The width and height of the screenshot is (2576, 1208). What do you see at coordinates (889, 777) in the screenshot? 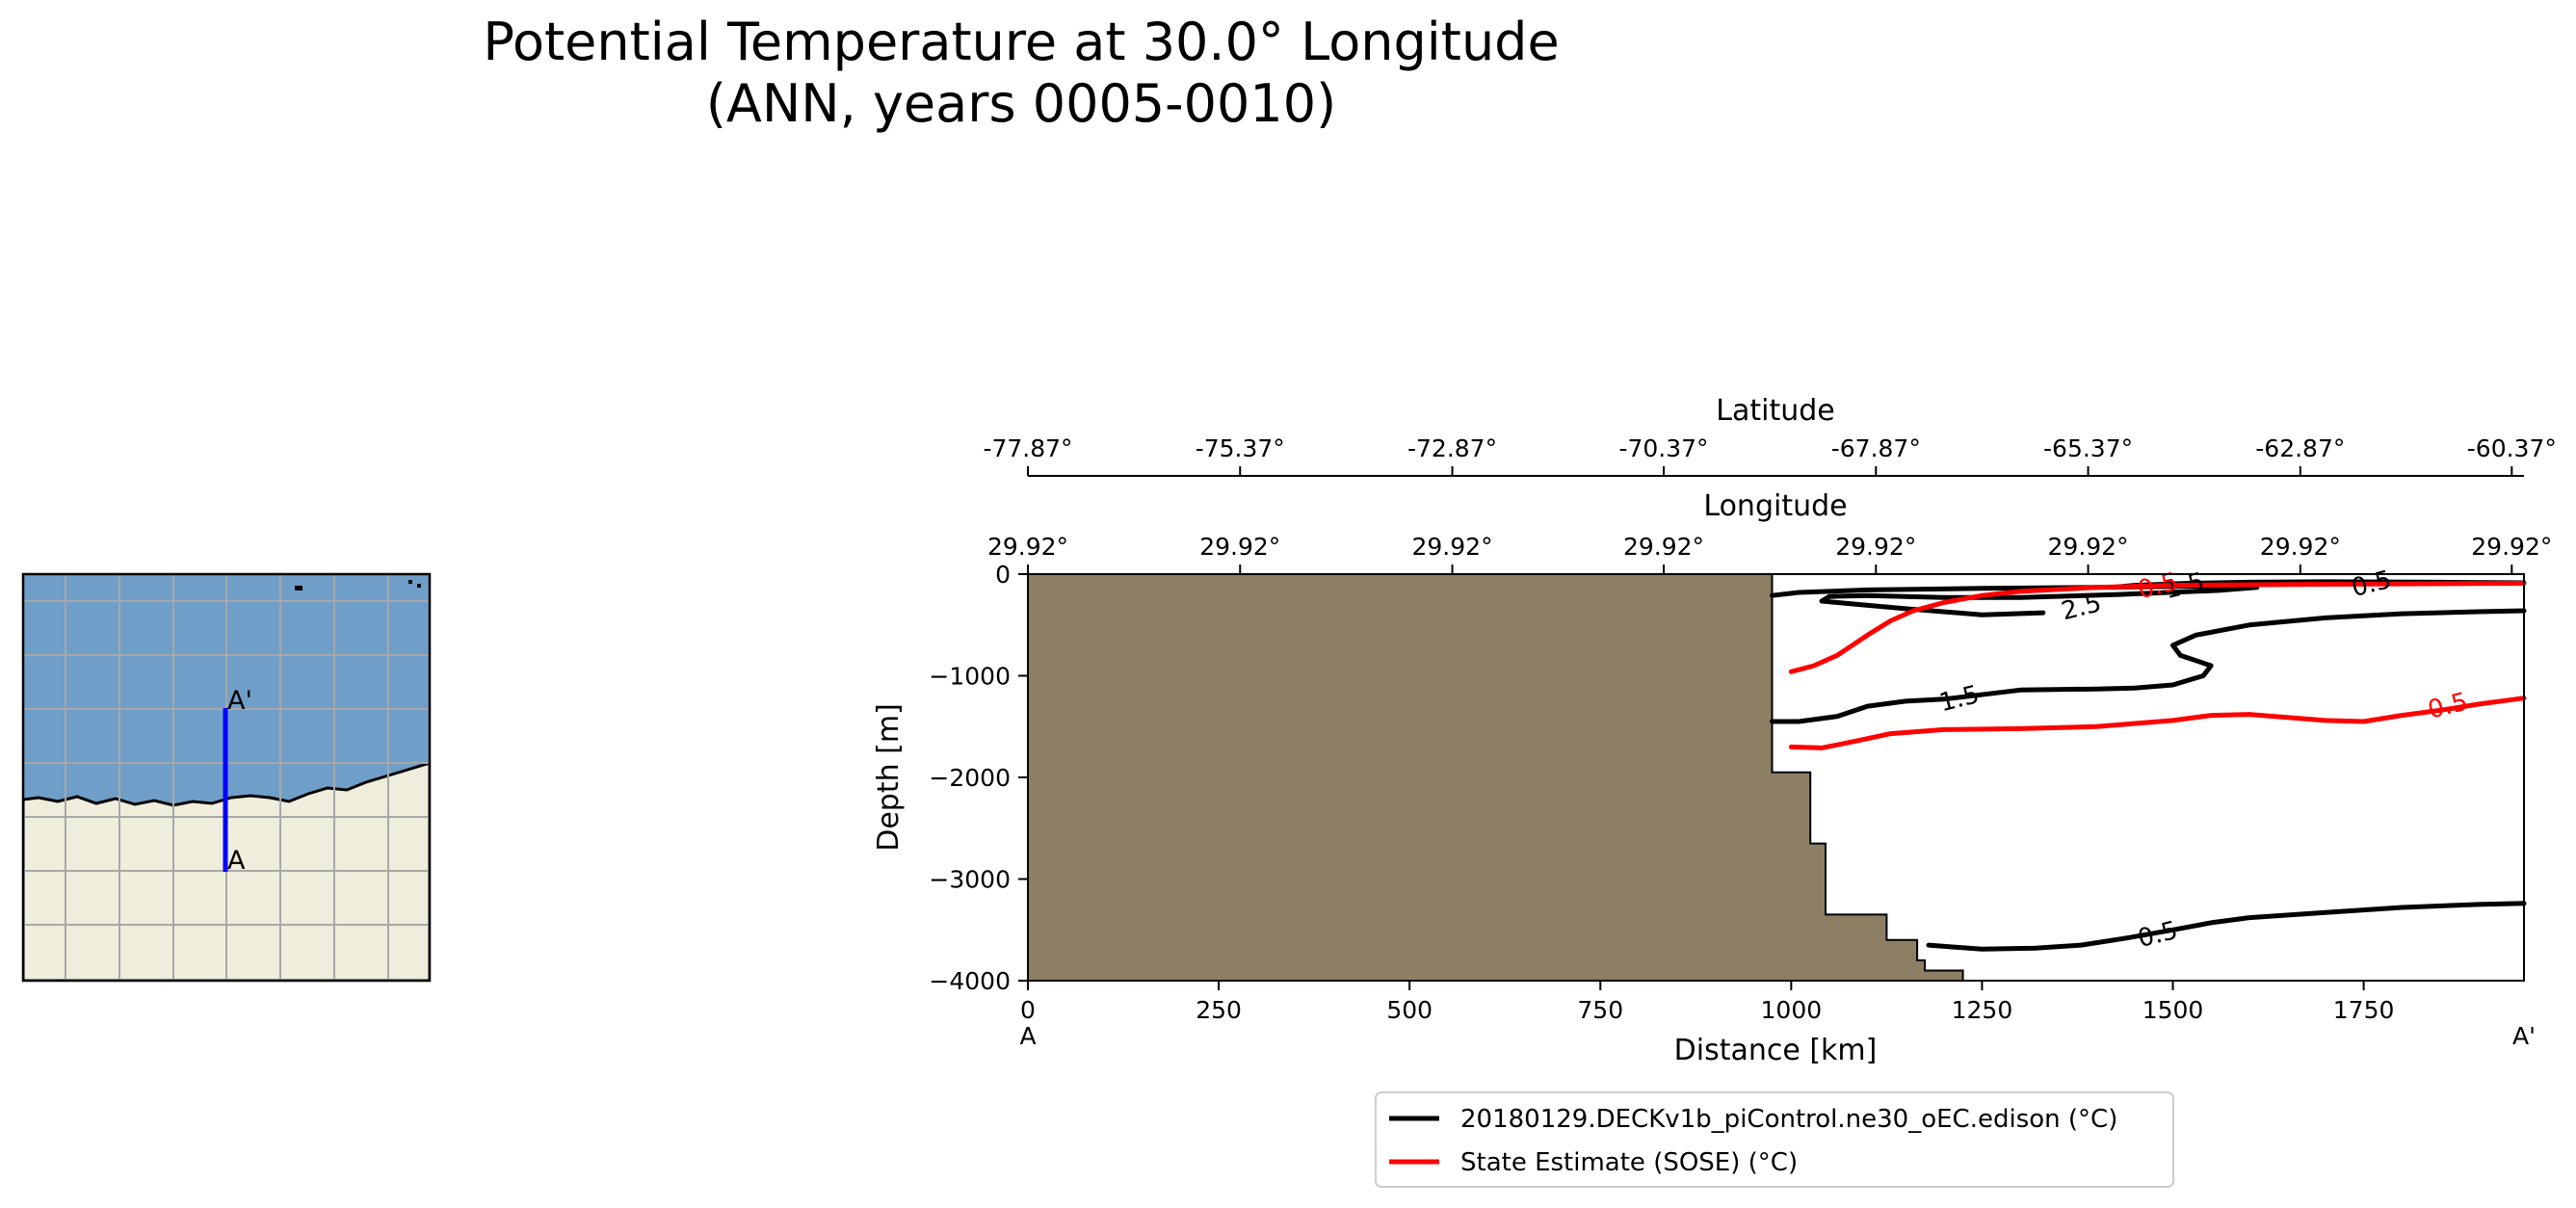
I see `y-axis-label: Depth [m]` at bounding box center [889, 777].